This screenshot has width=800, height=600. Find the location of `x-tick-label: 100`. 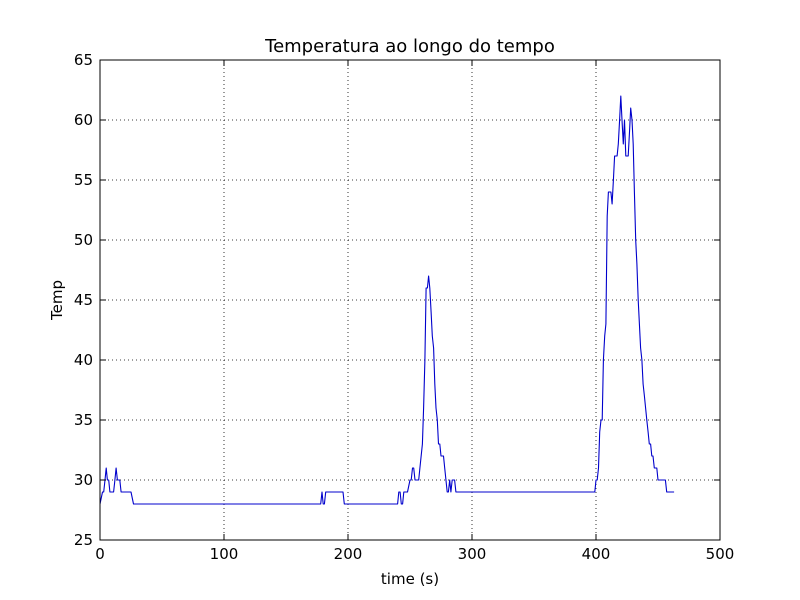

x-tick-label: 100 is located at coordinates (224, 554).